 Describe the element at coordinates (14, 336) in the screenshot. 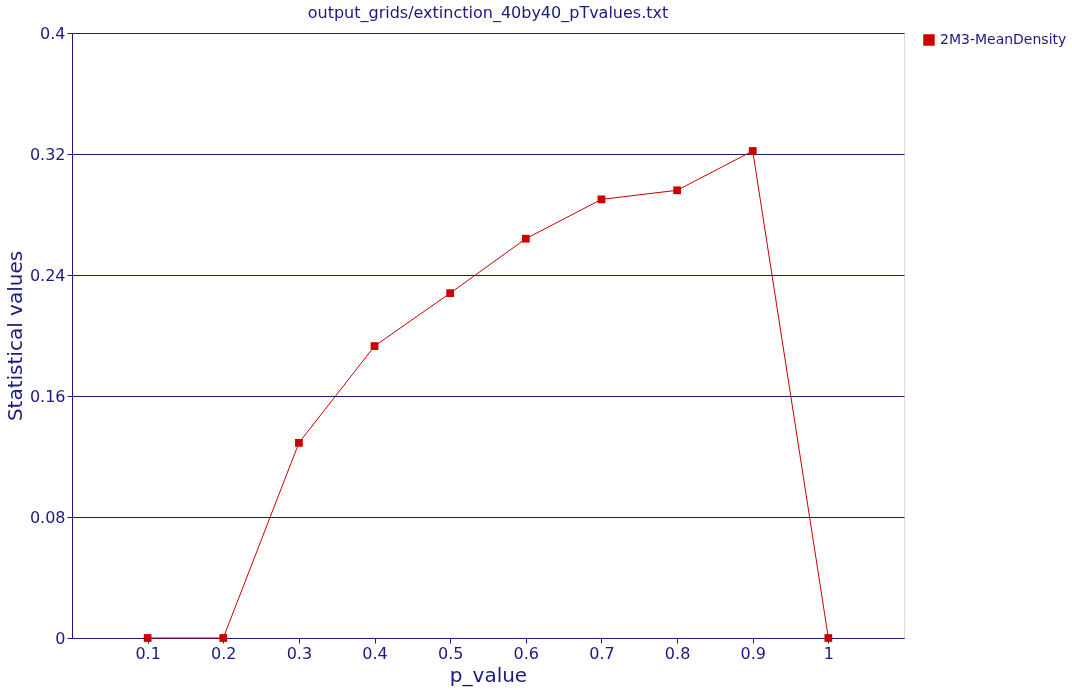

I see `y-axis-title: Statistical values` at that location.